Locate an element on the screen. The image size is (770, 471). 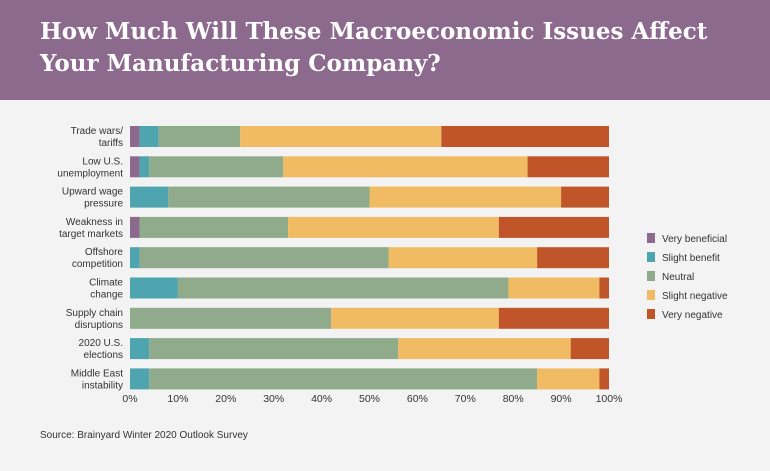
x-tick-label: 40% is located at coordinates (321, 399).